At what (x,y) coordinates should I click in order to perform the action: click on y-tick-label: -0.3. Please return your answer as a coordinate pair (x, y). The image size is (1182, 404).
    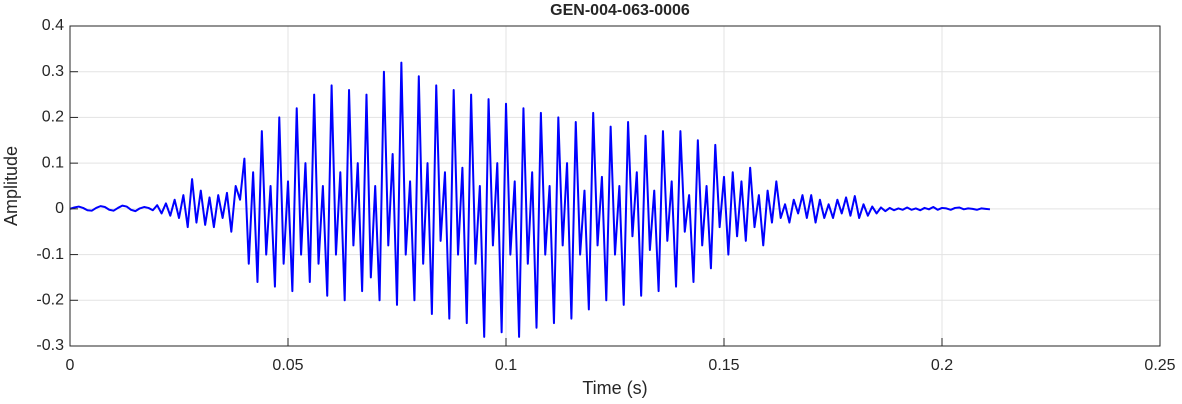
    Looking at the image, I should click on (50, 345).